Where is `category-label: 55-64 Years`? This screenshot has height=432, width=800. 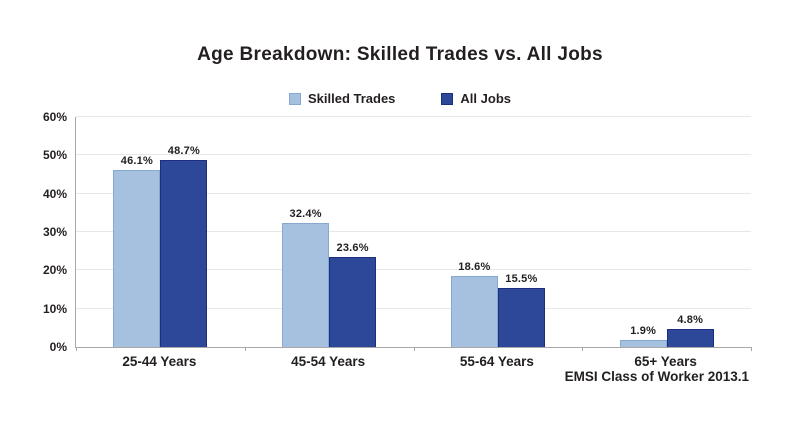 category-label: 55-64 Years is located at coordinates (496, 361).